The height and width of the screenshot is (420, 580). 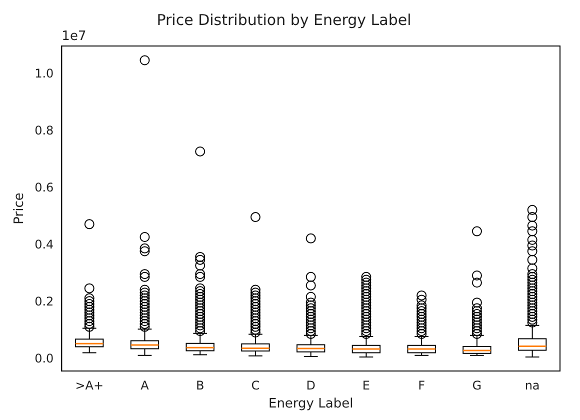 I want to click on y-tick-label: 0.2, so click(x=44, y=301).